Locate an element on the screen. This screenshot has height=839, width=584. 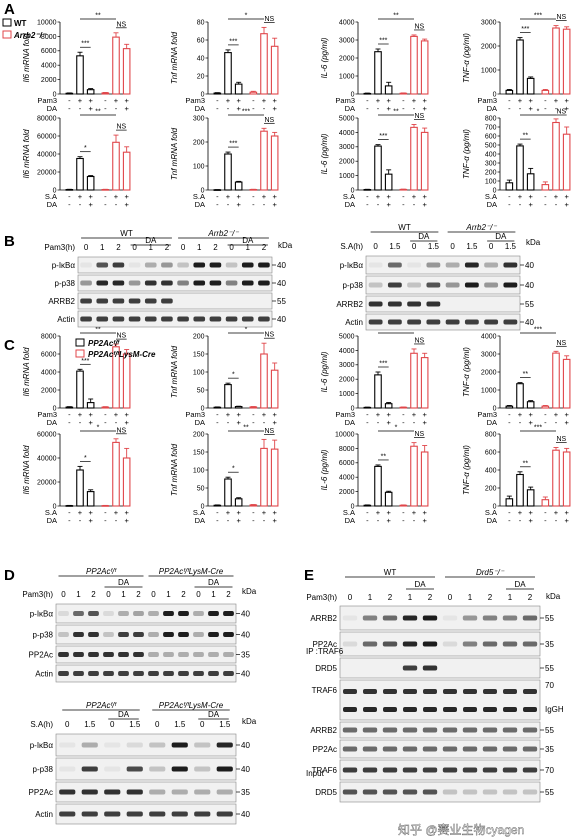
time-value: 2 is located at coordinates (167, 247).